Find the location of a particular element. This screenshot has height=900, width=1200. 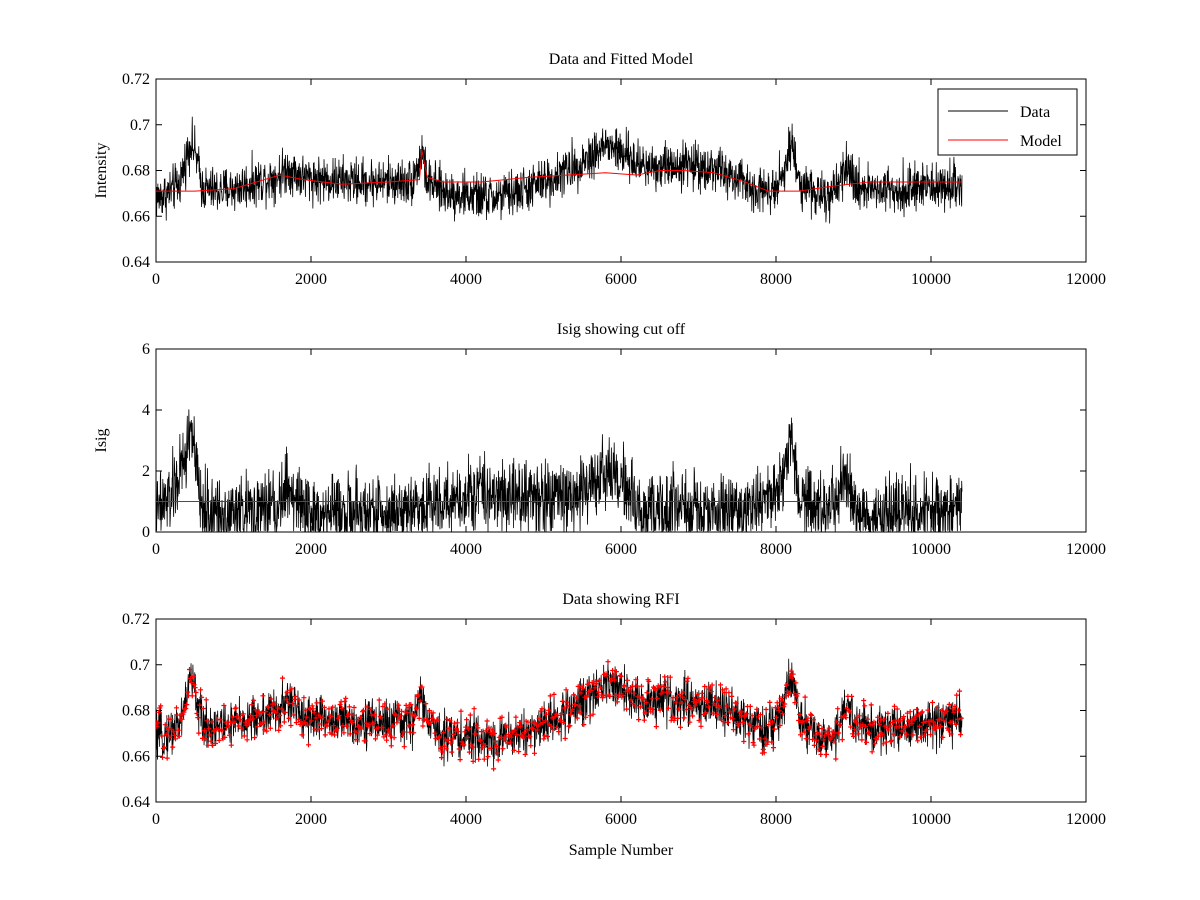

series-model-line is located at coordinates (559, 170).